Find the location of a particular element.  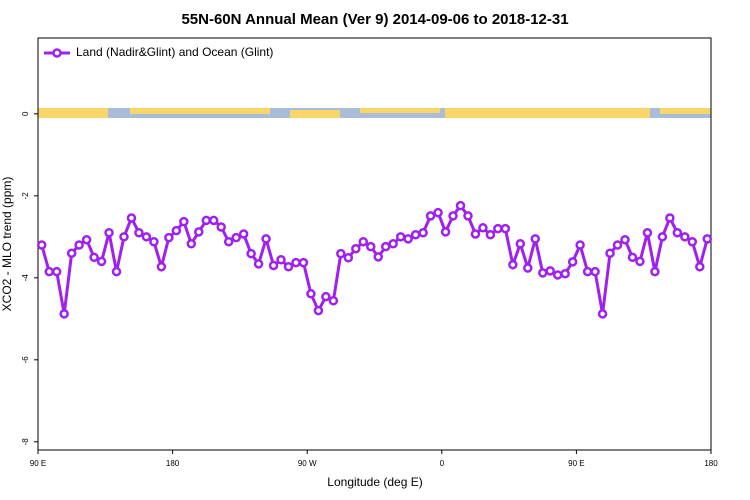

legend-marker is located at coordinates (57, 53).